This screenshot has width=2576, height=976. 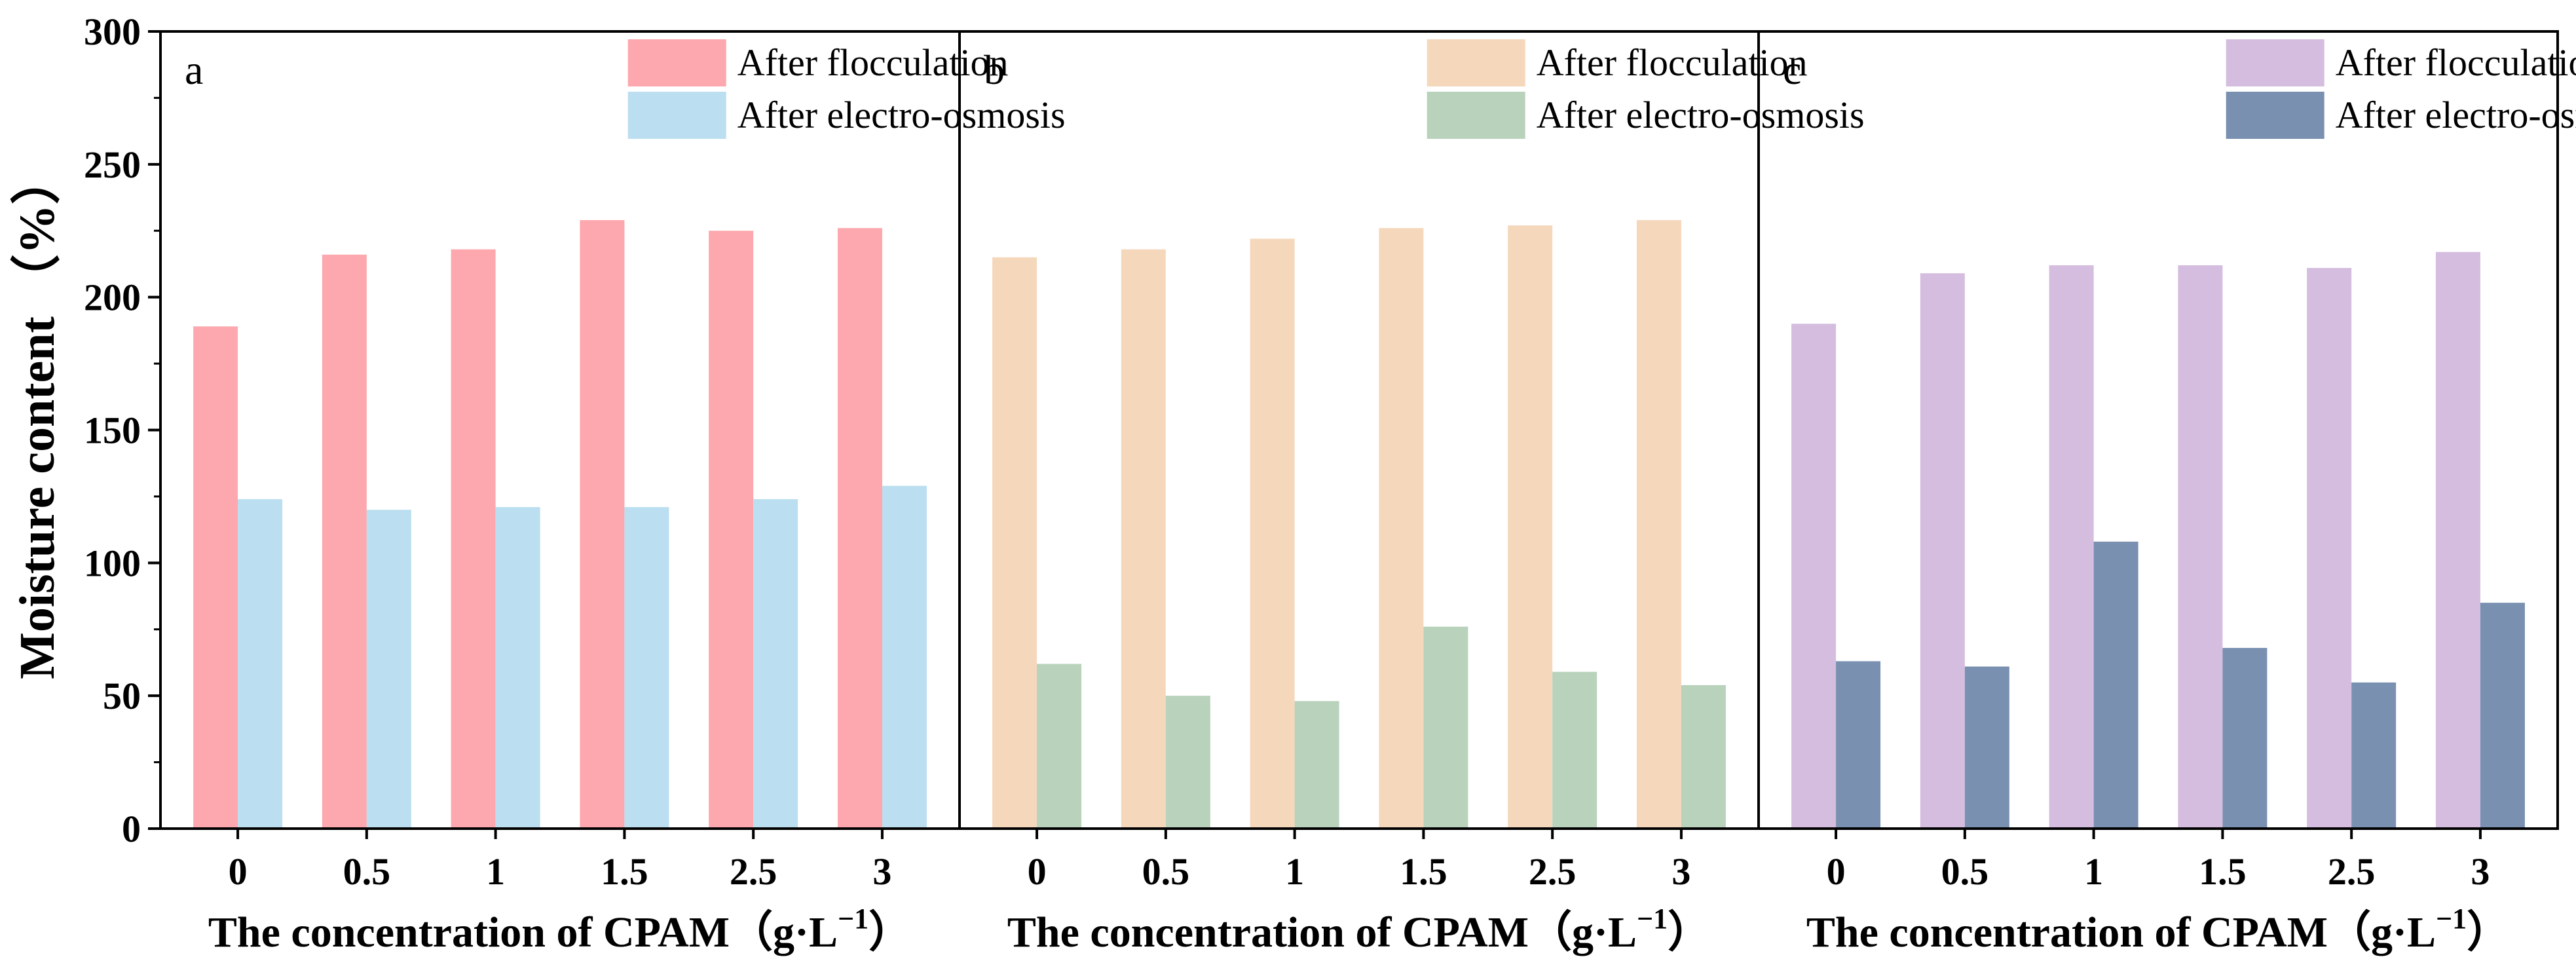 I want to click on panel-label: b, so click(x=994, y=70).